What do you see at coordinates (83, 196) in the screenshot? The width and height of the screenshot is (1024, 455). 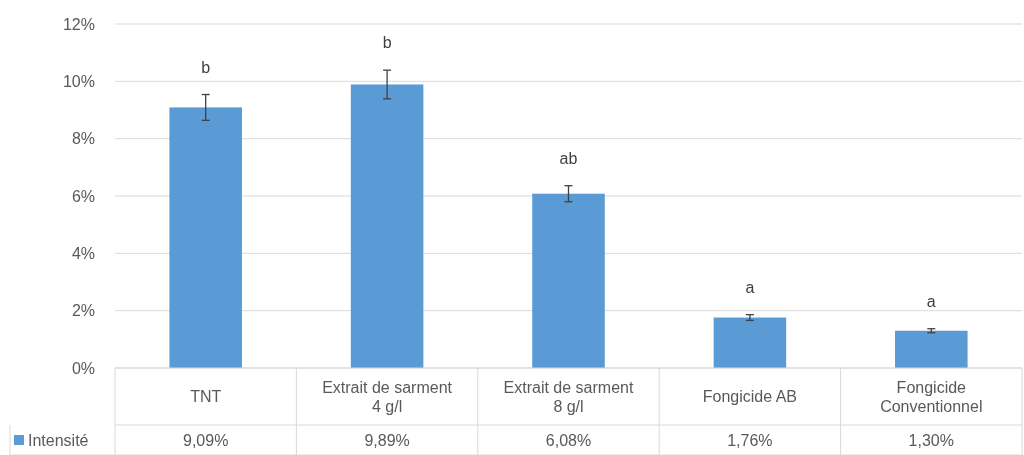 I see `y-tick-label: 6%` at bounding box center [83, 196].